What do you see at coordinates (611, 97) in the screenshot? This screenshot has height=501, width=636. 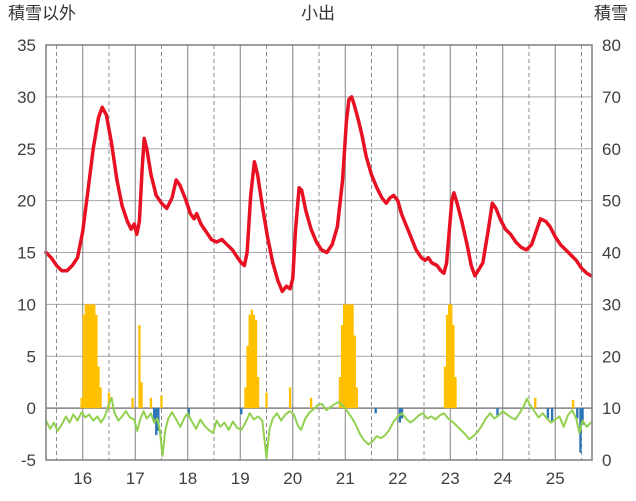 I see `svg-text: 70` at bounding box center [611, 97].